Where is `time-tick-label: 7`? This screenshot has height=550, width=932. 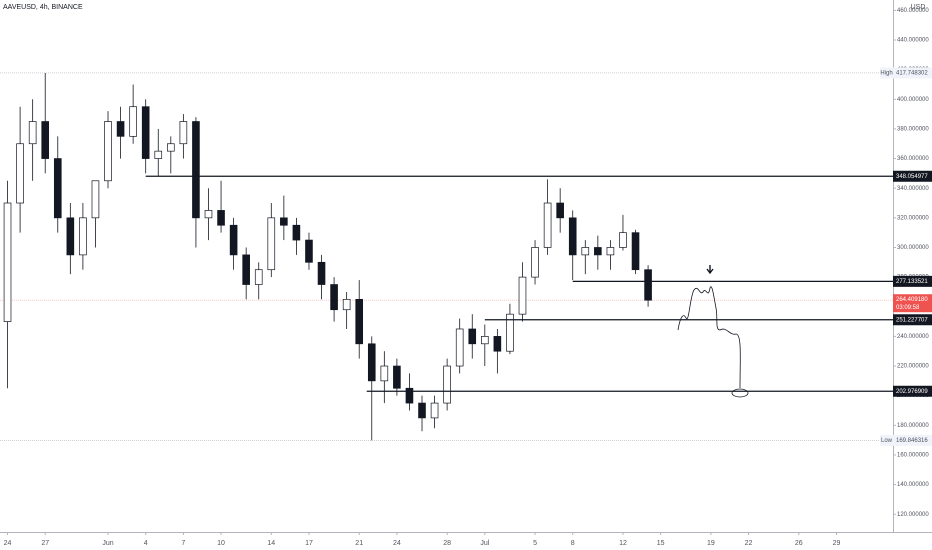
time-tick-label: 7 is located at coordinates (183, 543).